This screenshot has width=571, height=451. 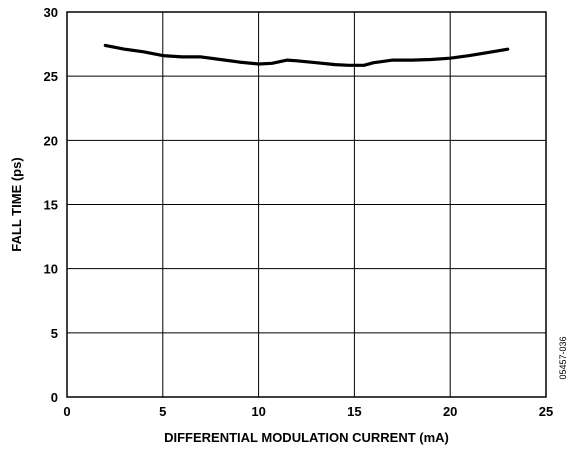 I want to click on y-tick-label: 15, so click(x=51, y=205).